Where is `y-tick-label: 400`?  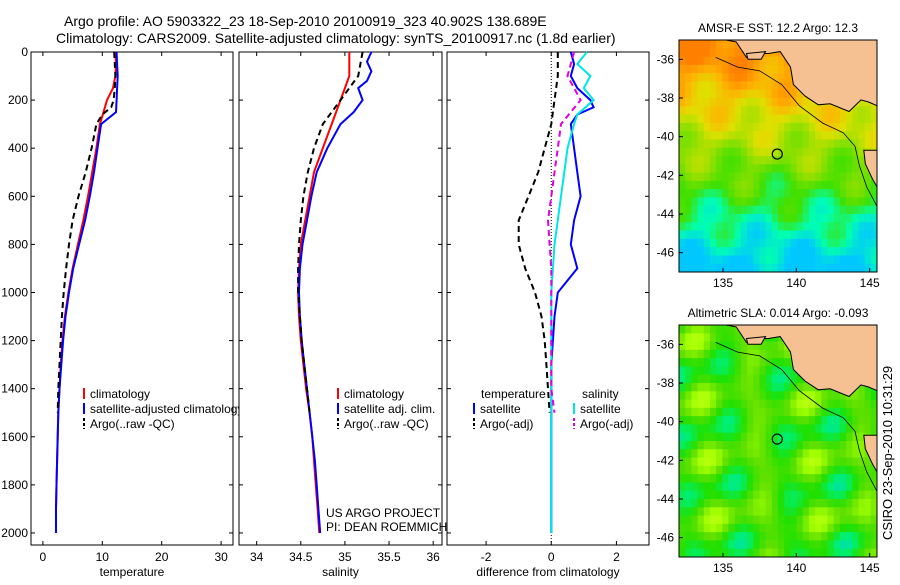
y-tick-label: 400 is located at coordinates (18, 148).